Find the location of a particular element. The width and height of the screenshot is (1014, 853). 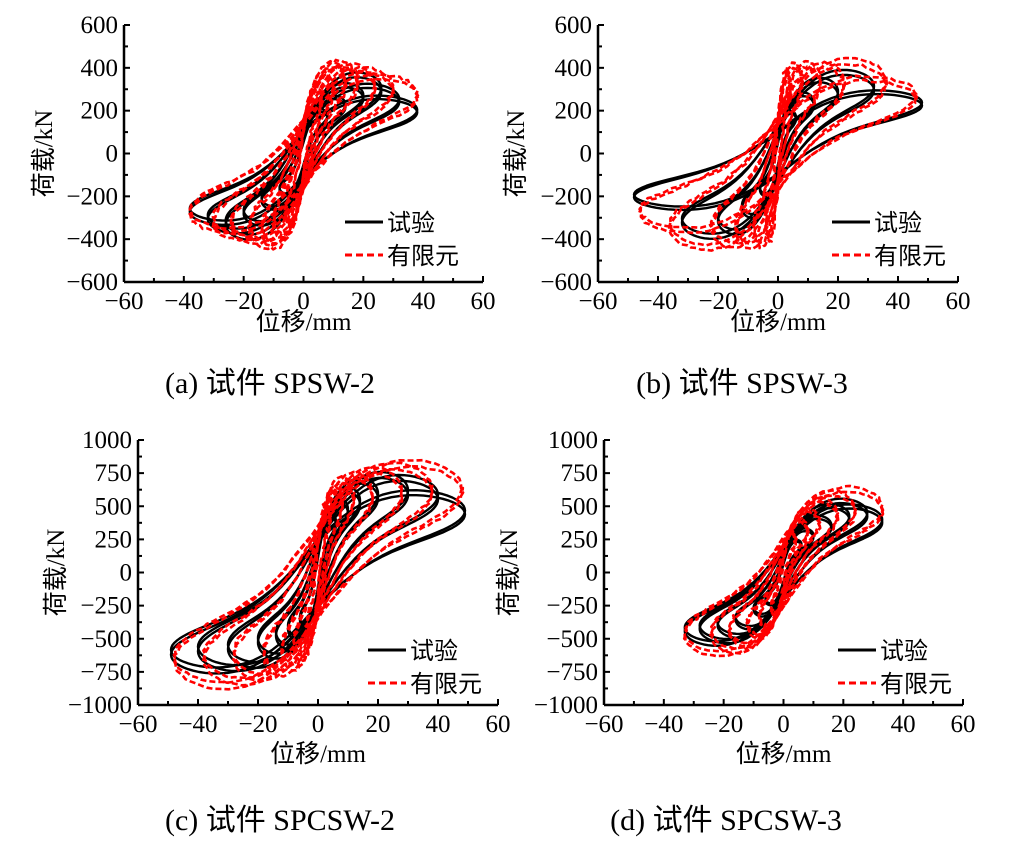

series-test-a is located at coordinates (303, 156).